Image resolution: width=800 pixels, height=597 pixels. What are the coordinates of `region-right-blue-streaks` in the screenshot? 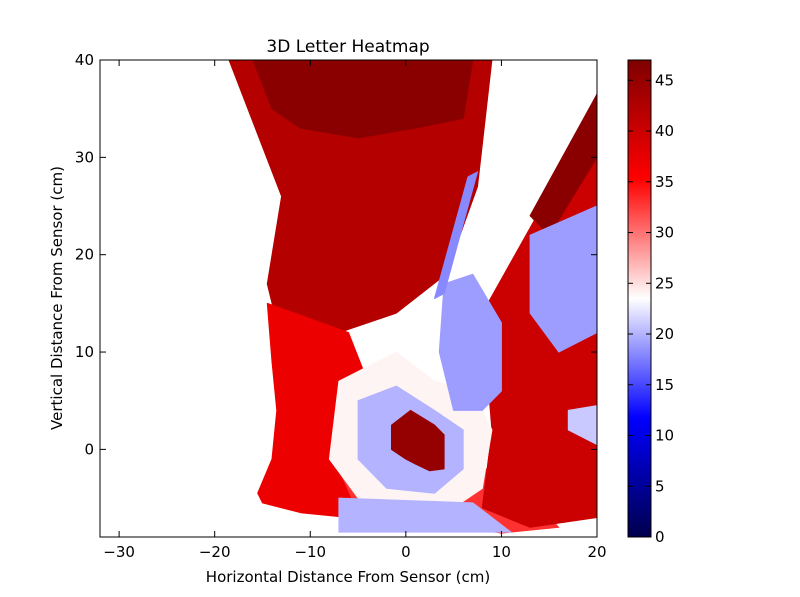 It's located at (563, 279).